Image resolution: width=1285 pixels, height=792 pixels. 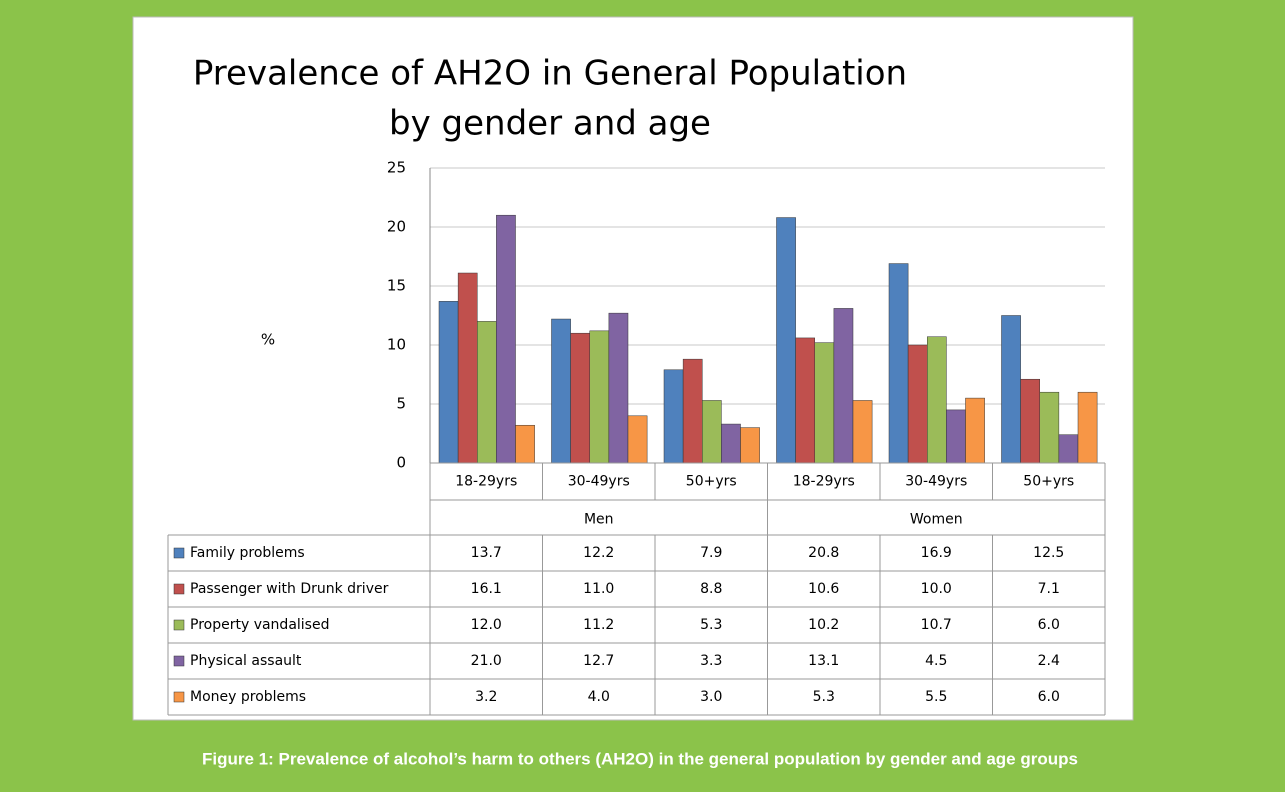 I want to click on table-value: 12.5, so click(x=1048, y=553).